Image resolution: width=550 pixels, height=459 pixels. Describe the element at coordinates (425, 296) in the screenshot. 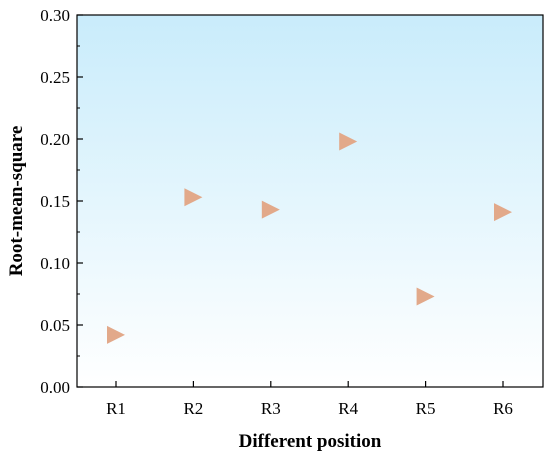

I see `data-point-r5` at that location.